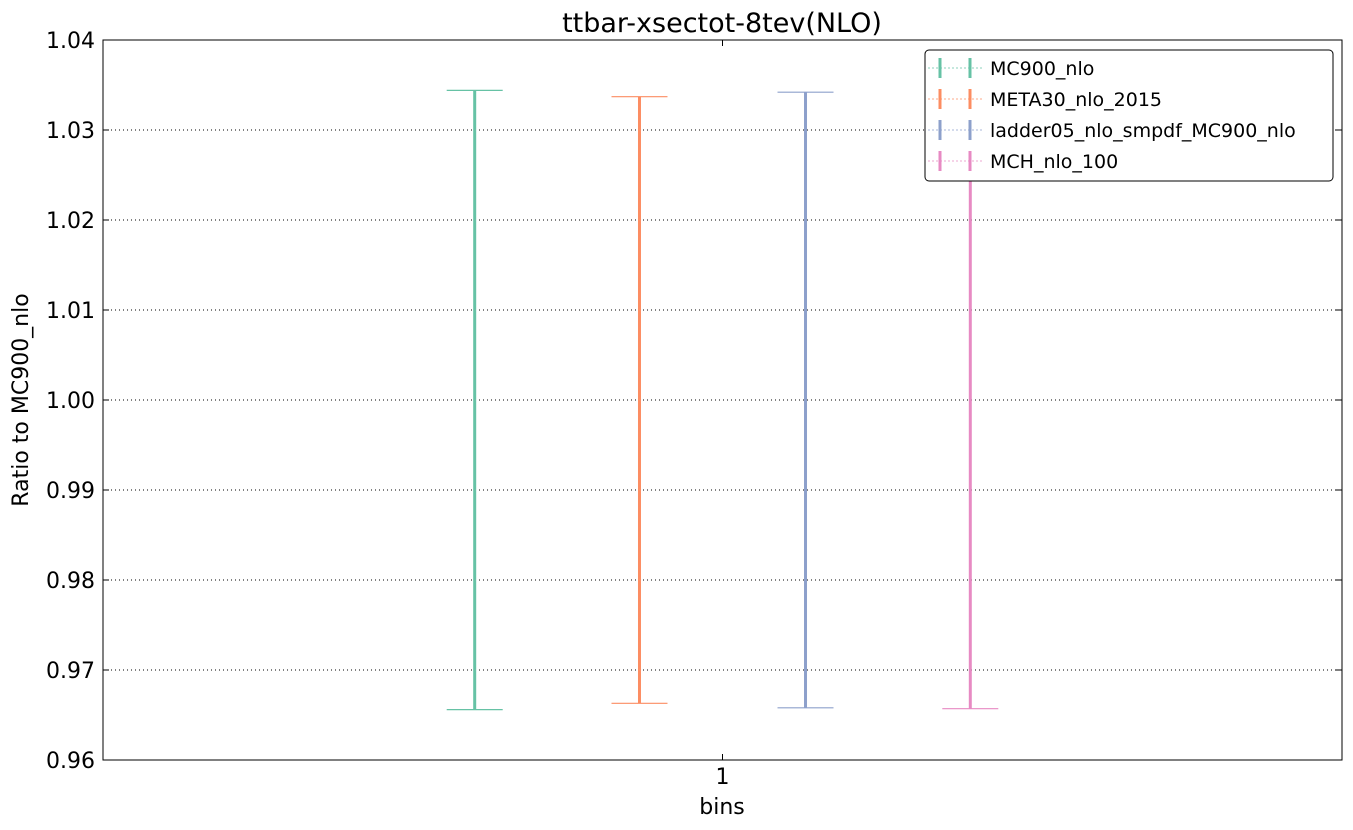 This screenshot has width=1353, height=830. Describe the element at coordinates (1054, 162) in the screenshot. I see `legend-label: MCH_nlo_100` at that location.